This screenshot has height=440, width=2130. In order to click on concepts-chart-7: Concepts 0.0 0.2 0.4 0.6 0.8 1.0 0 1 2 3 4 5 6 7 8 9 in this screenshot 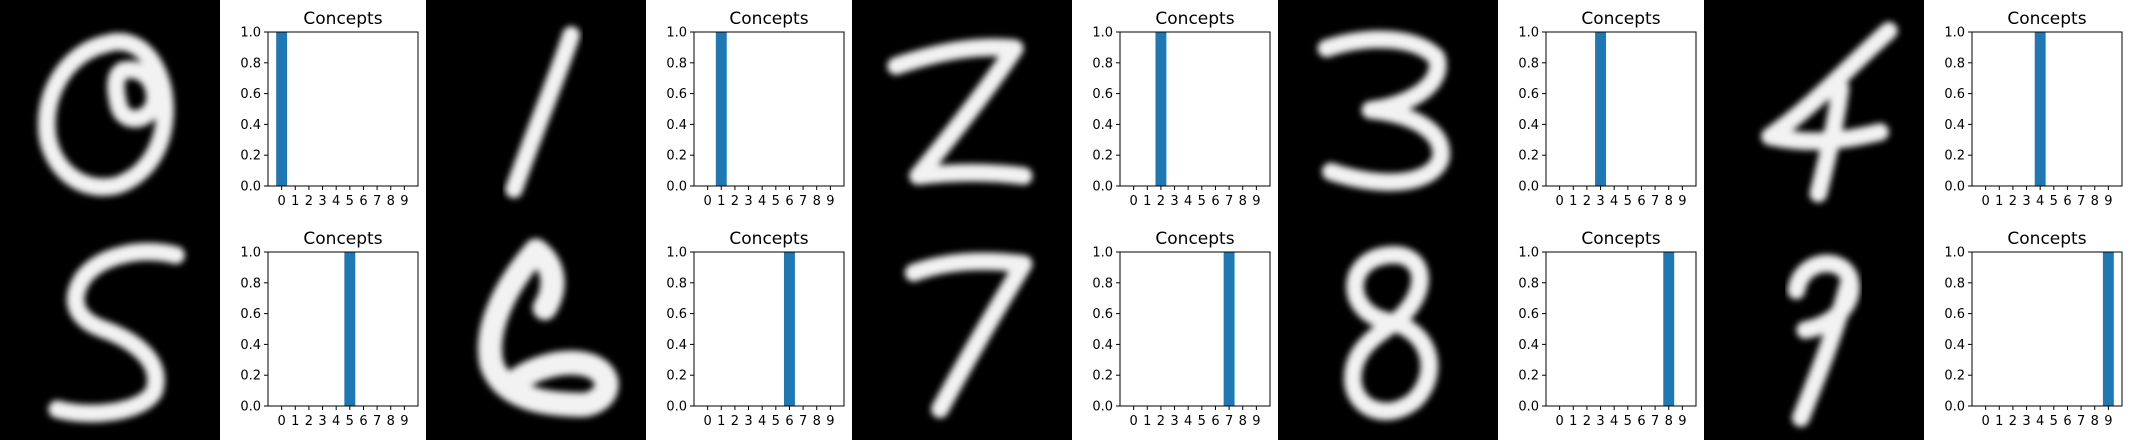, I will do `click(1185, 331)`.